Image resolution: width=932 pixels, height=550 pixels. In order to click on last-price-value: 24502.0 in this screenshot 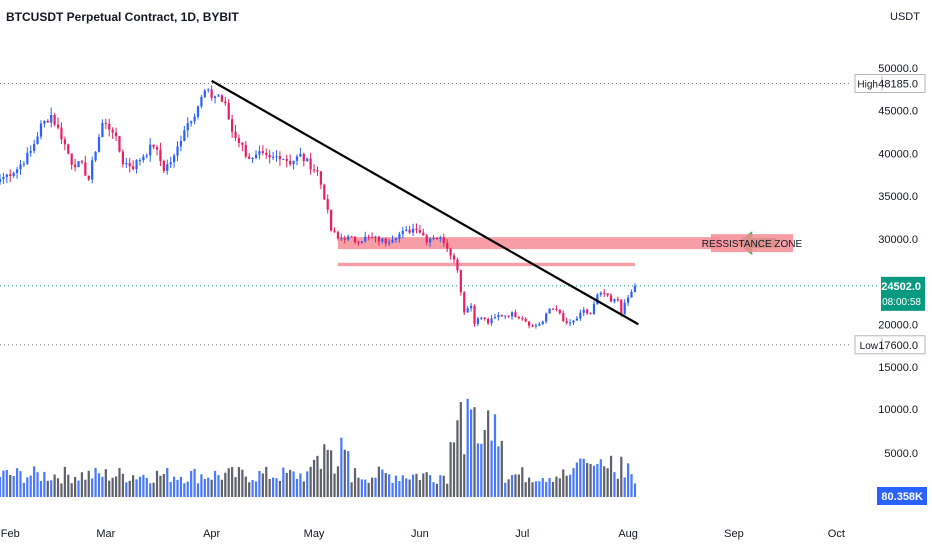, I will do `click(901, 287)`.